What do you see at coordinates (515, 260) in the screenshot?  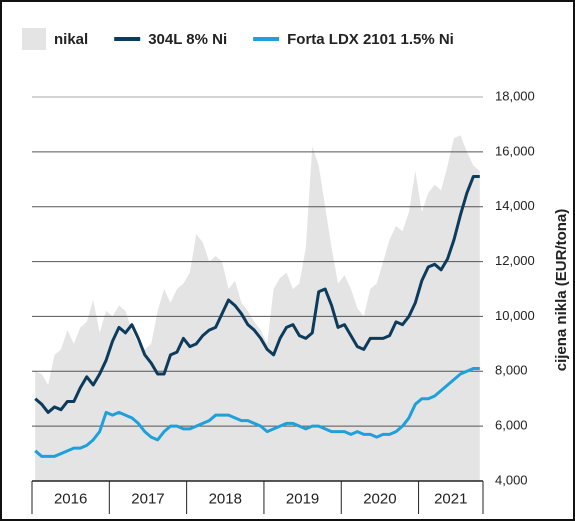 I see `y-tick-label: 12,000` at bounding box center [515, 260].